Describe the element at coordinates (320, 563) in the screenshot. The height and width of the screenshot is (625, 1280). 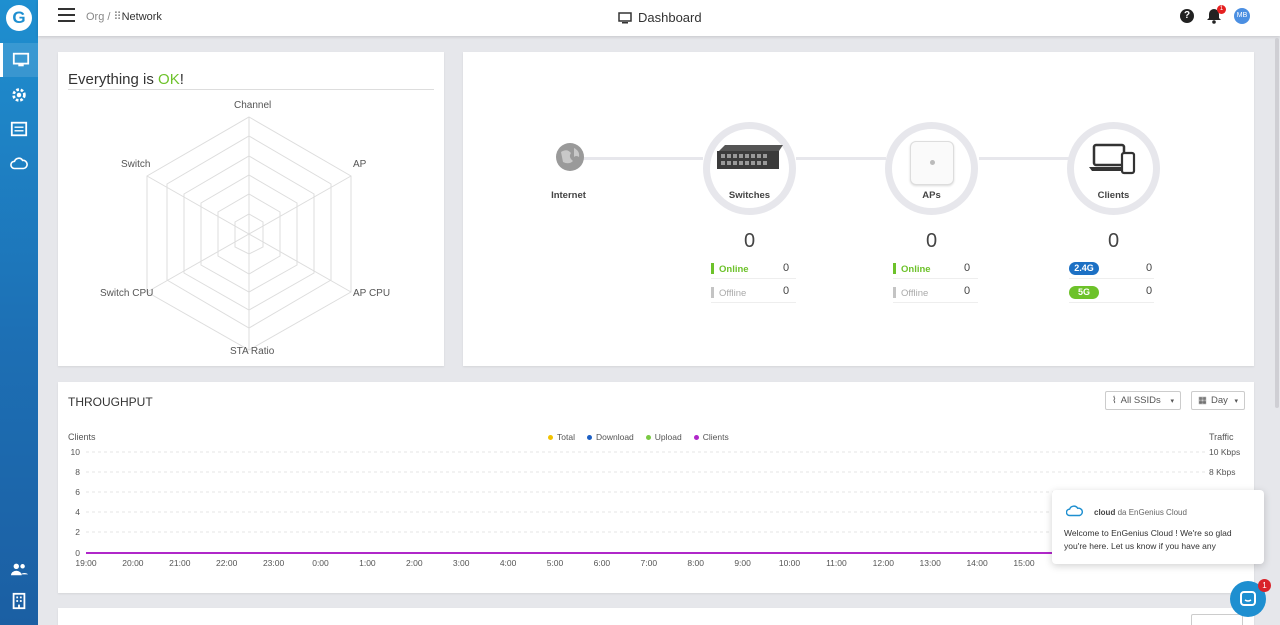
I see `x-tick: 0:00` at that location.